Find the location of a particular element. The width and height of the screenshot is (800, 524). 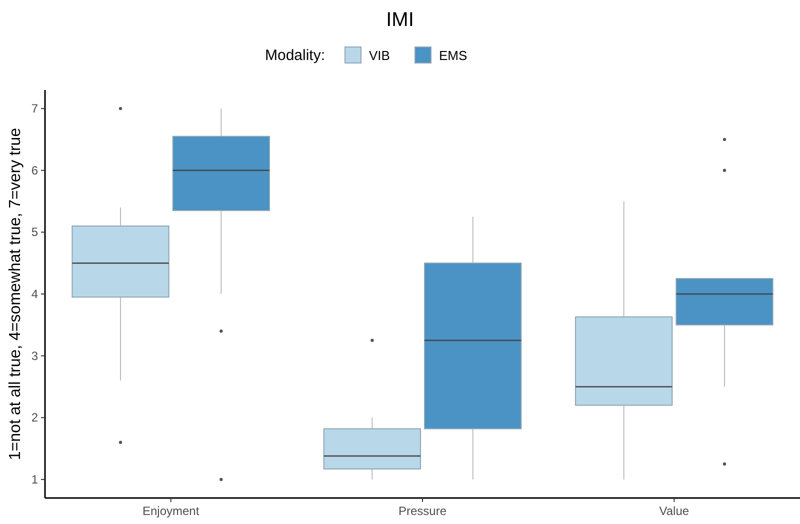

y-tick-label: 7 is located at coordinates (34, 109).